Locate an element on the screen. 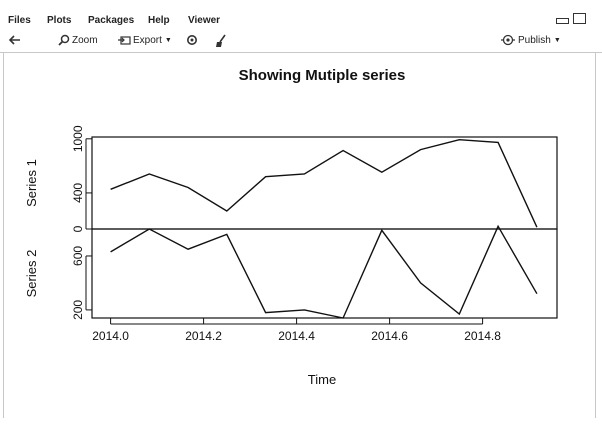 This screenshot has height=428, width=602. export-button: Export ▼ is located at coordinates (144, 40).